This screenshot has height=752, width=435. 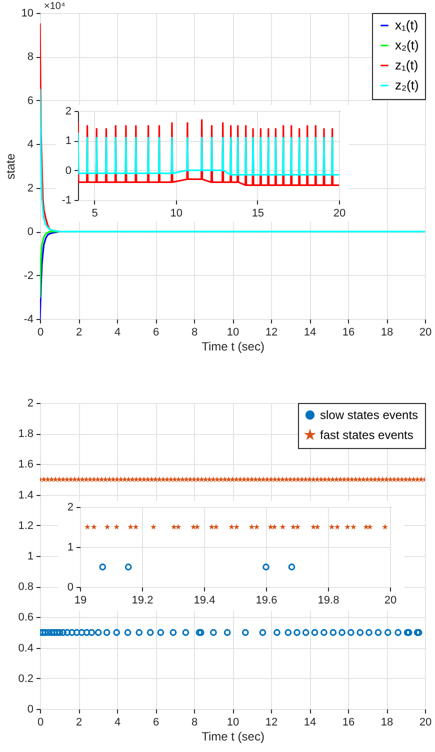 I want to click on y-tick-label: 1.6, so click(x=26, y=464).